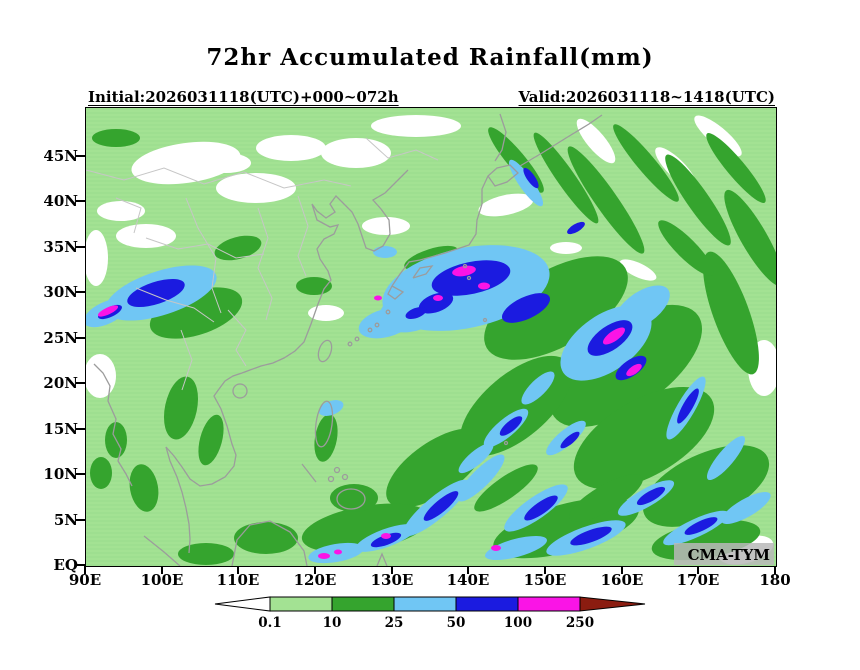 This screenshot has height=670, width=860. Describe the element at coordinates (775, 580) in the screenshot. I see `x-axis-label-180: 180` at that location.